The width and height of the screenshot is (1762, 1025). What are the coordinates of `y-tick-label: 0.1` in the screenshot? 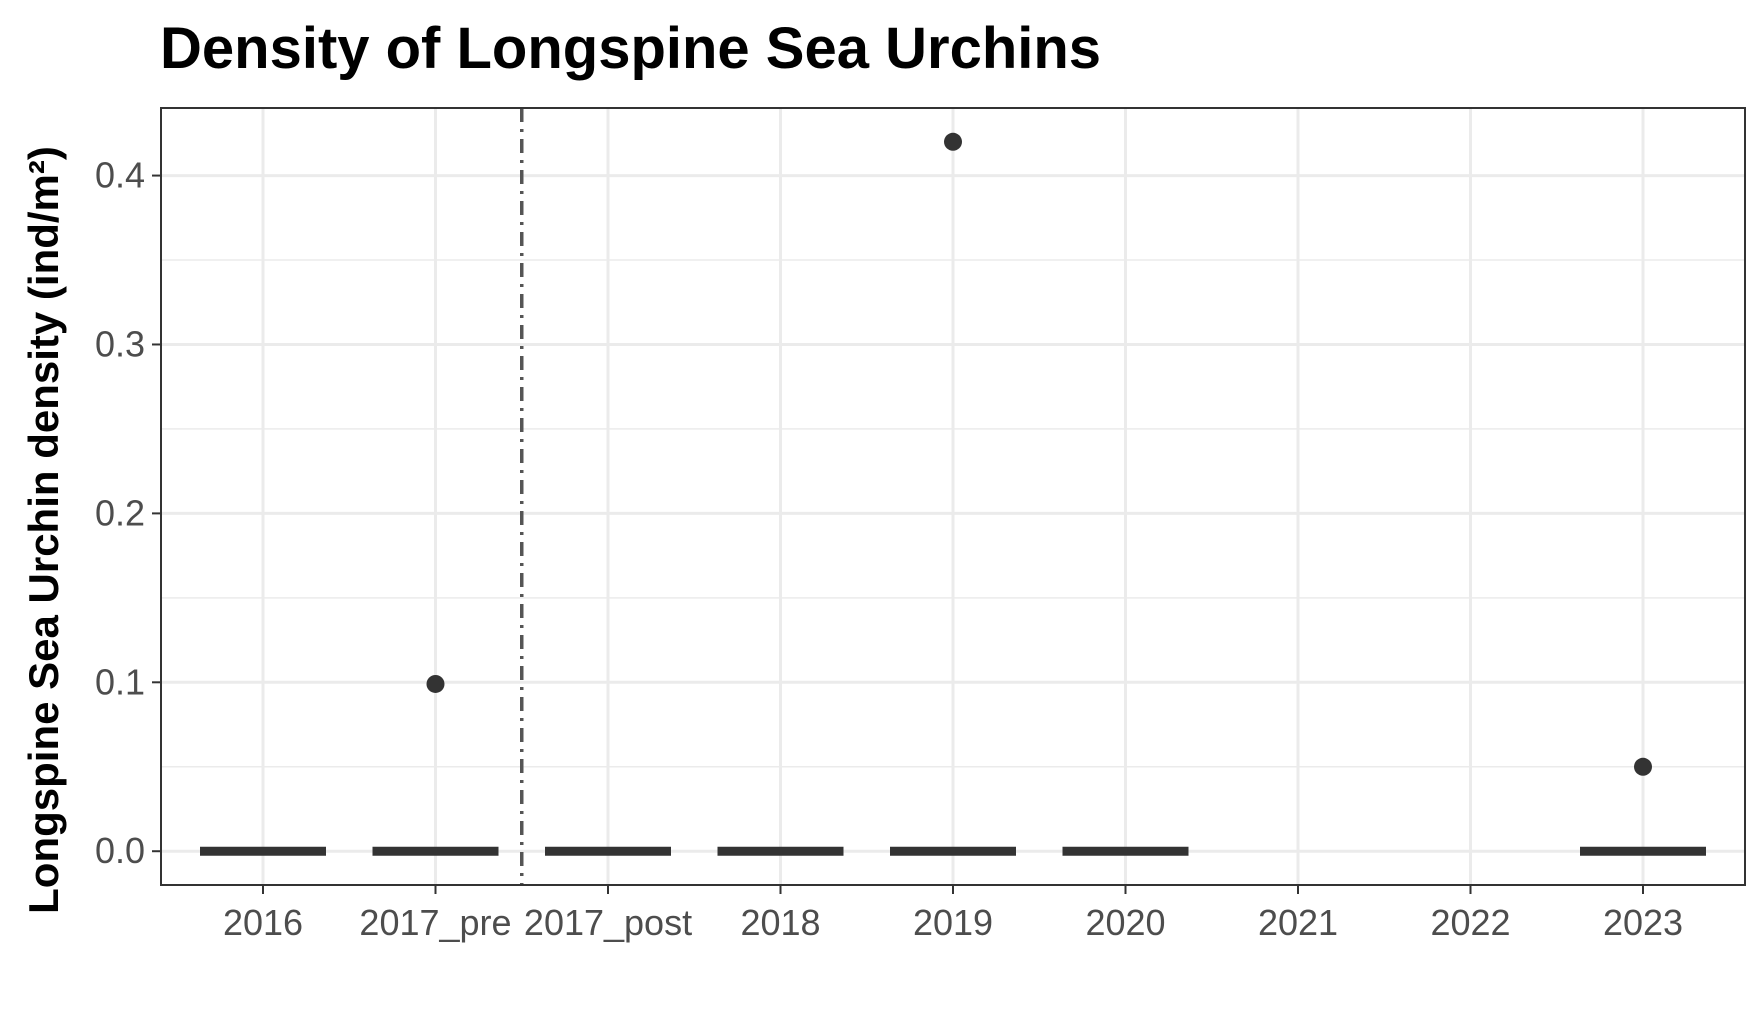 It's located at (120, 681).